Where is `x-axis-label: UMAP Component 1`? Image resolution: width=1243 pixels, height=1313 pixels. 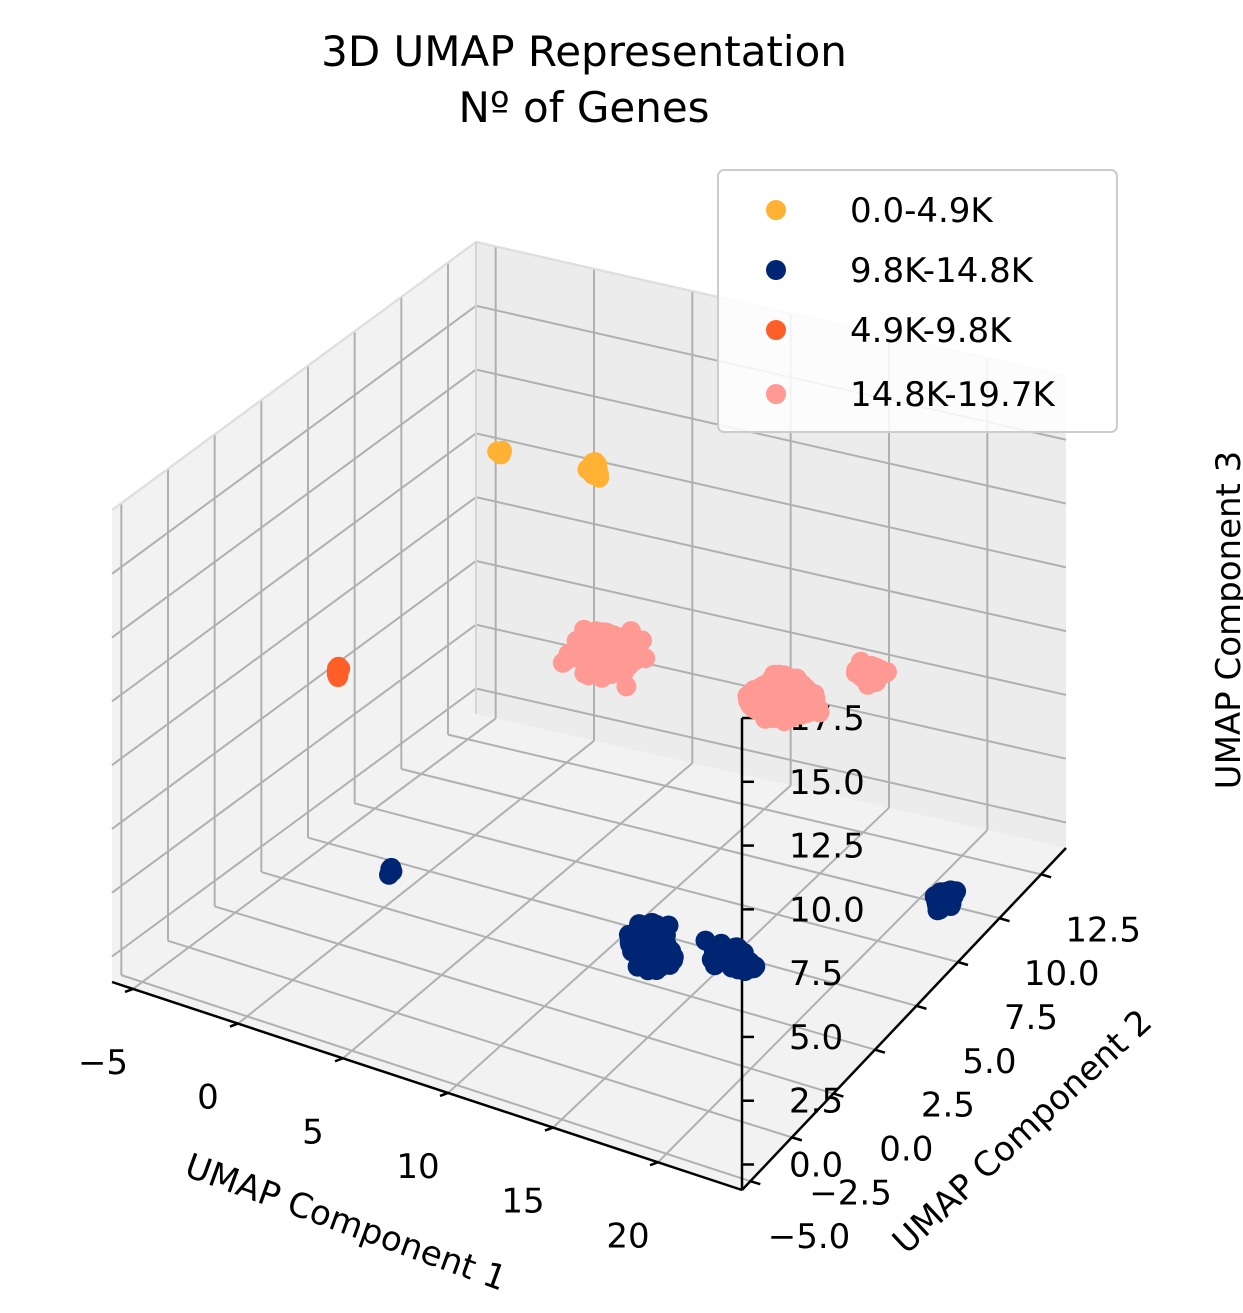 x-axis-label: UMAP Component 1 is located at coordinates (346, 1222).